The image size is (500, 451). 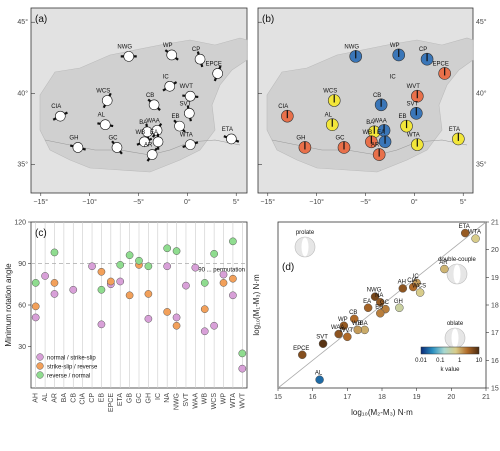 What do you see at coordinates (354, 319) in the screenshot?
I see `point-cb` at bounding box center [354, 319].